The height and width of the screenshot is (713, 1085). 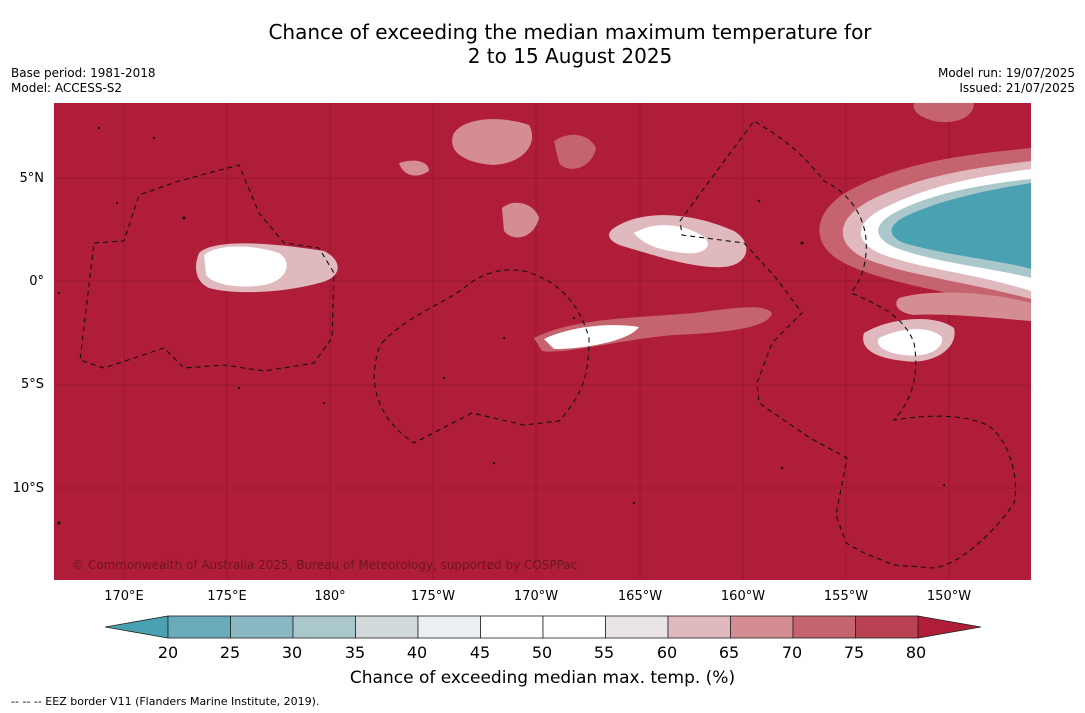 What do you see at coordinates (433, 596) in the screenshot?
I see `lon-label-175w: 175°W` at bounding box center [433, 596].